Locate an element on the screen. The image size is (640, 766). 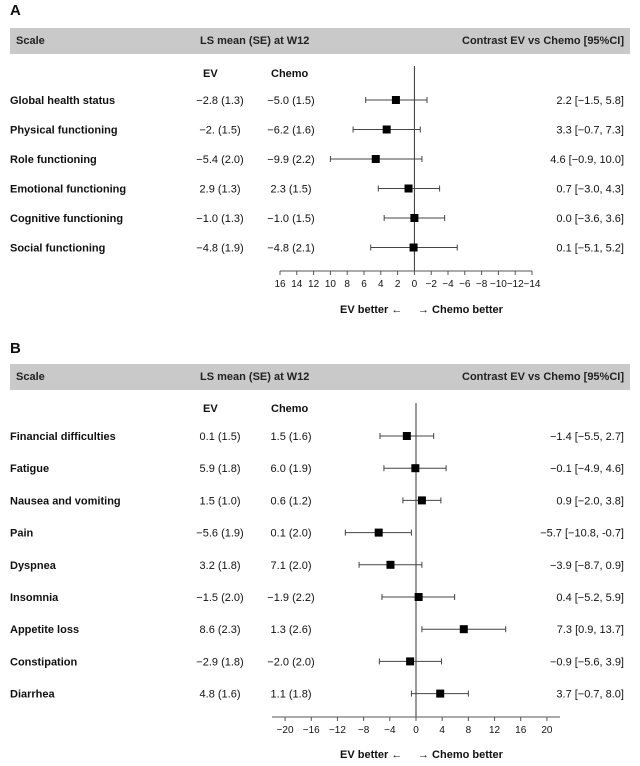
panel-a-row-label: Global health status is located at coordinates (62, 101).